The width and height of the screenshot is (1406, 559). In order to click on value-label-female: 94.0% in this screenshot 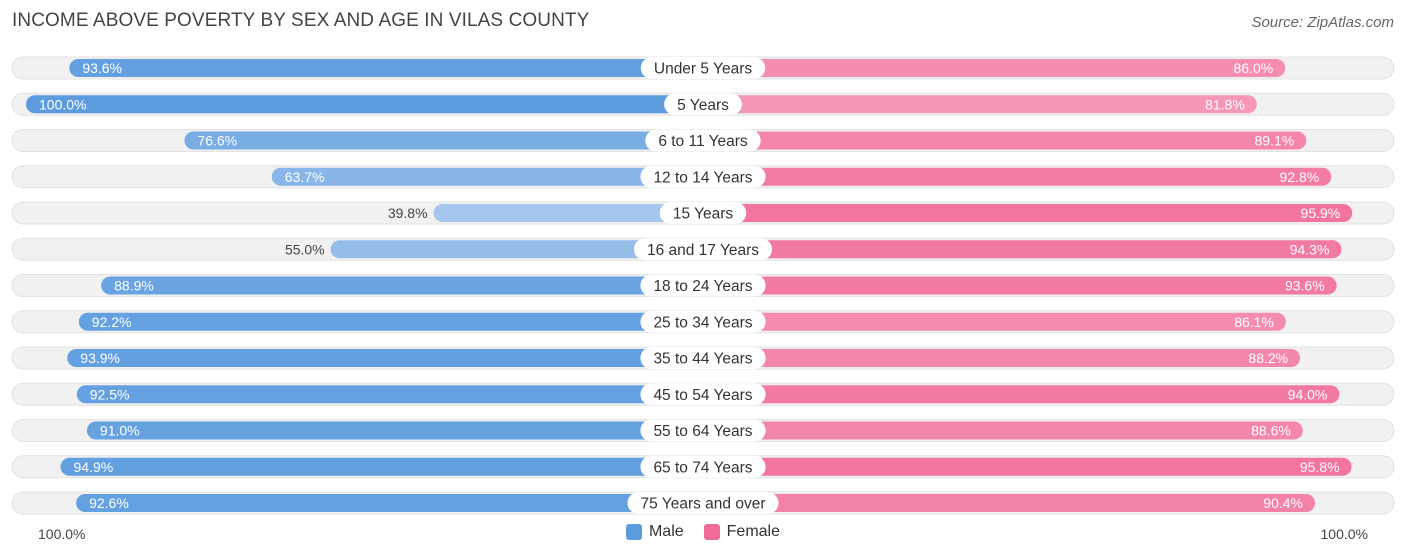, I will do `click(1308, 394)`.